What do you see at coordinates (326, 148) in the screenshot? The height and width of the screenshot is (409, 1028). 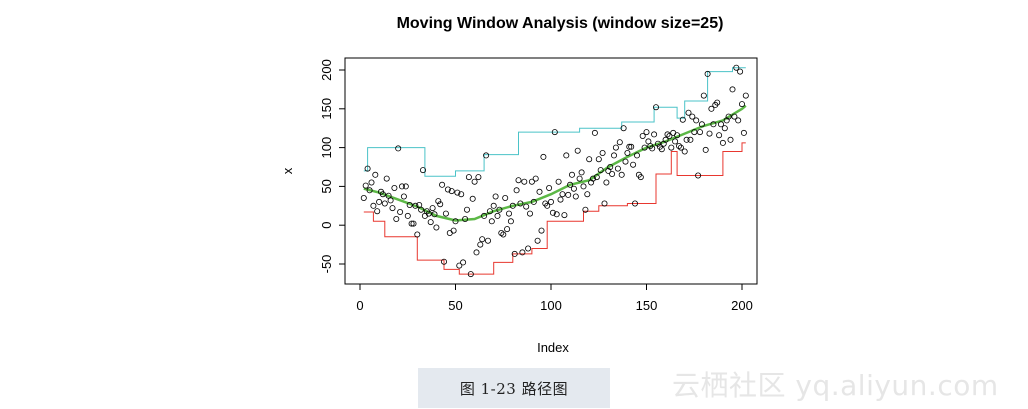 I see `y-tick-label: 100` at bounding box center [326, 148].